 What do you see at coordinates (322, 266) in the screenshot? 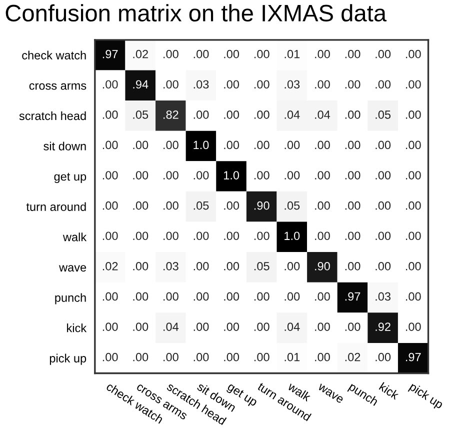
I see `data-label: .90` at bounding box center [322, 266].